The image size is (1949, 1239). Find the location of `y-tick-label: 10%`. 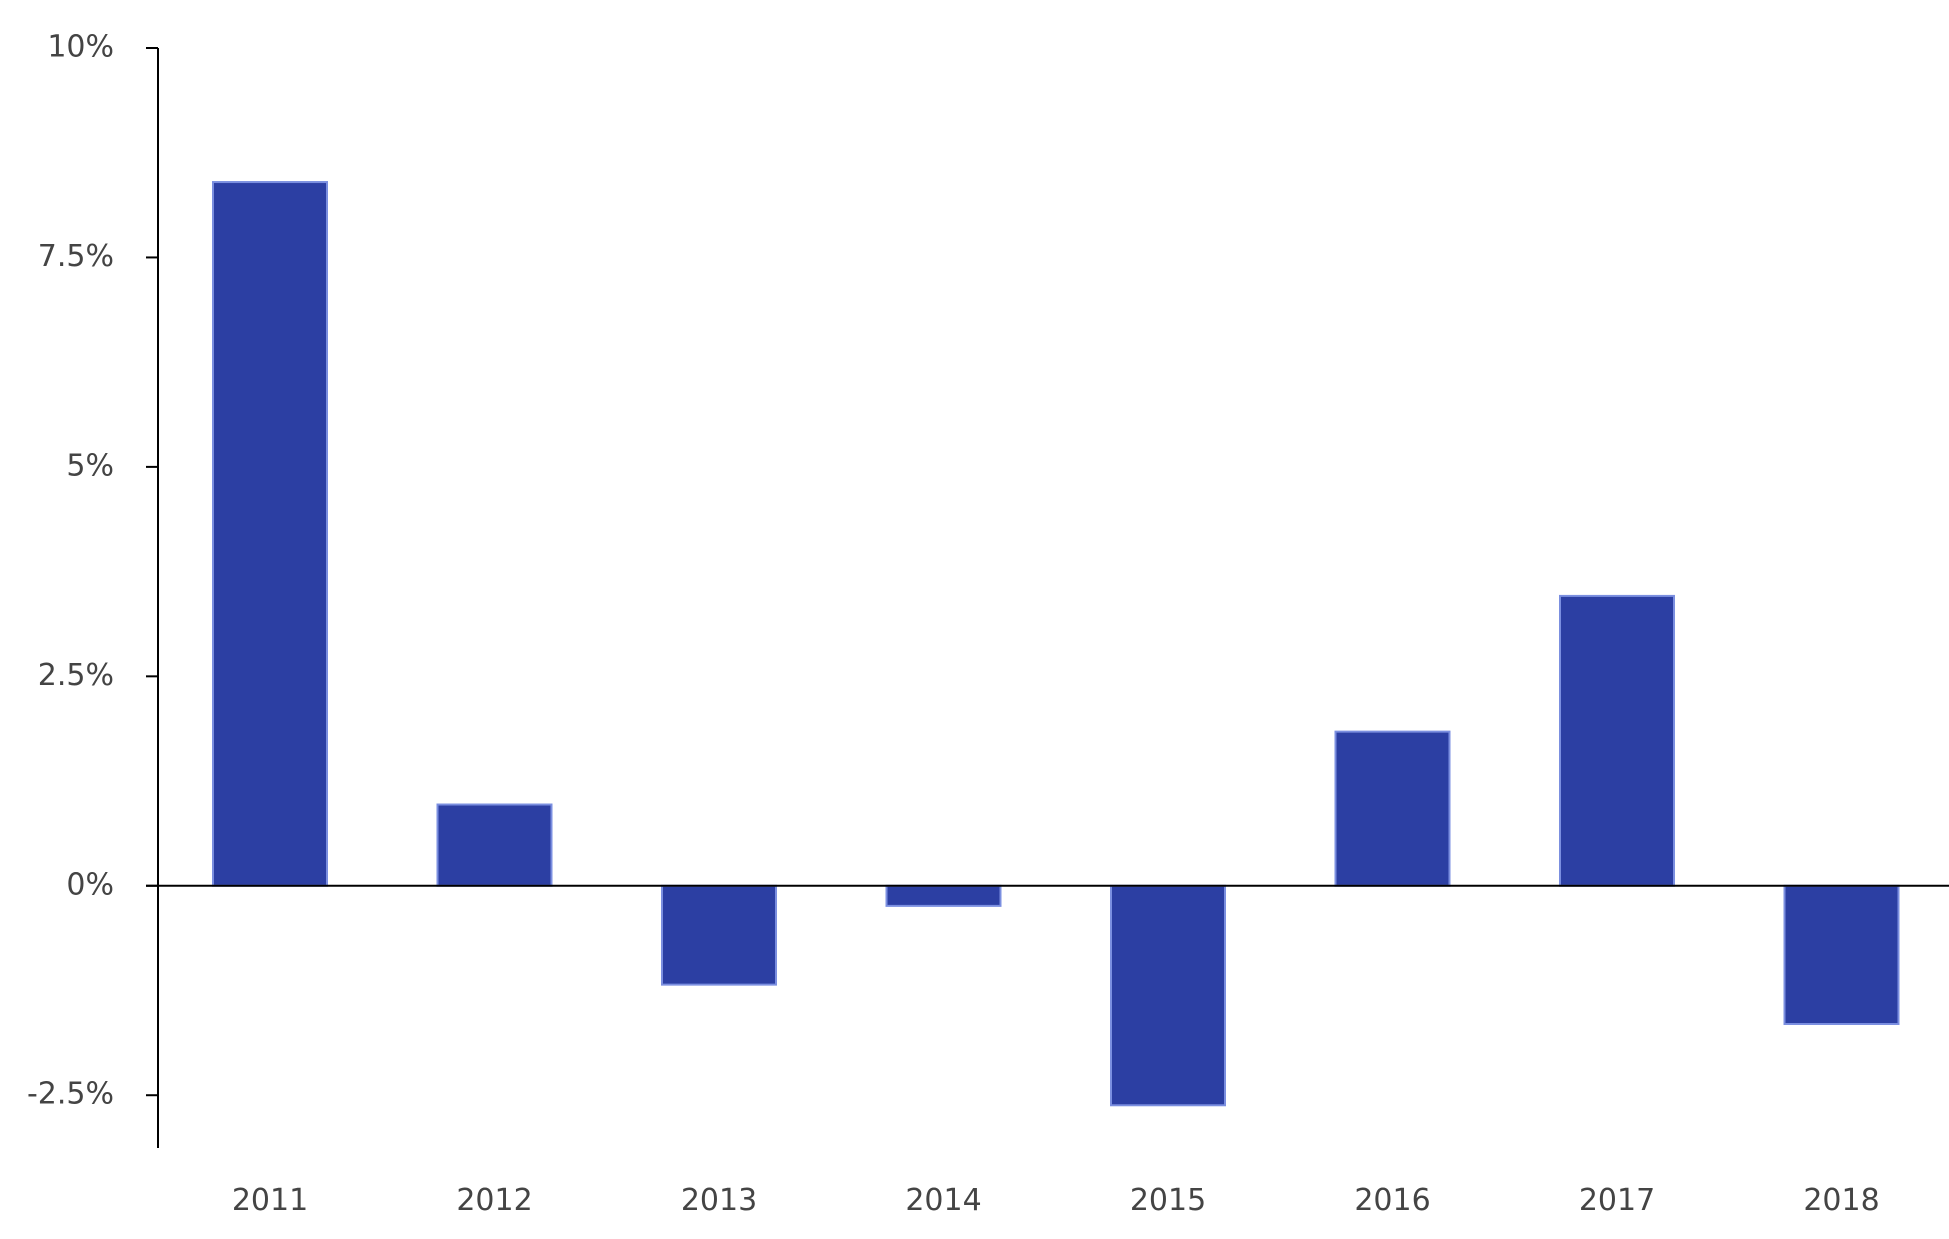

y-tick-label: 10% is located at coordinates (80, 47).